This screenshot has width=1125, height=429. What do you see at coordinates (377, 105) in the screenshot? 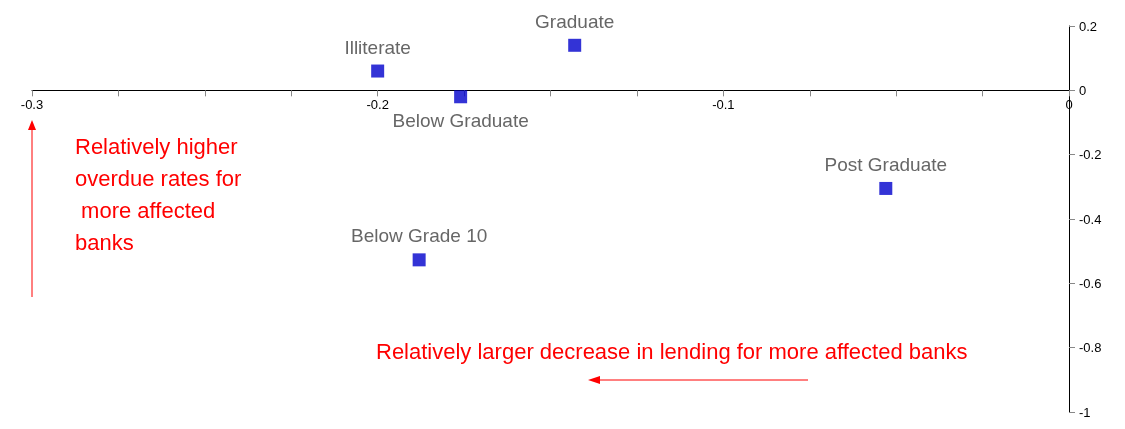
I see `x-tick-label: -0.2` at bounding box center [377, 105].